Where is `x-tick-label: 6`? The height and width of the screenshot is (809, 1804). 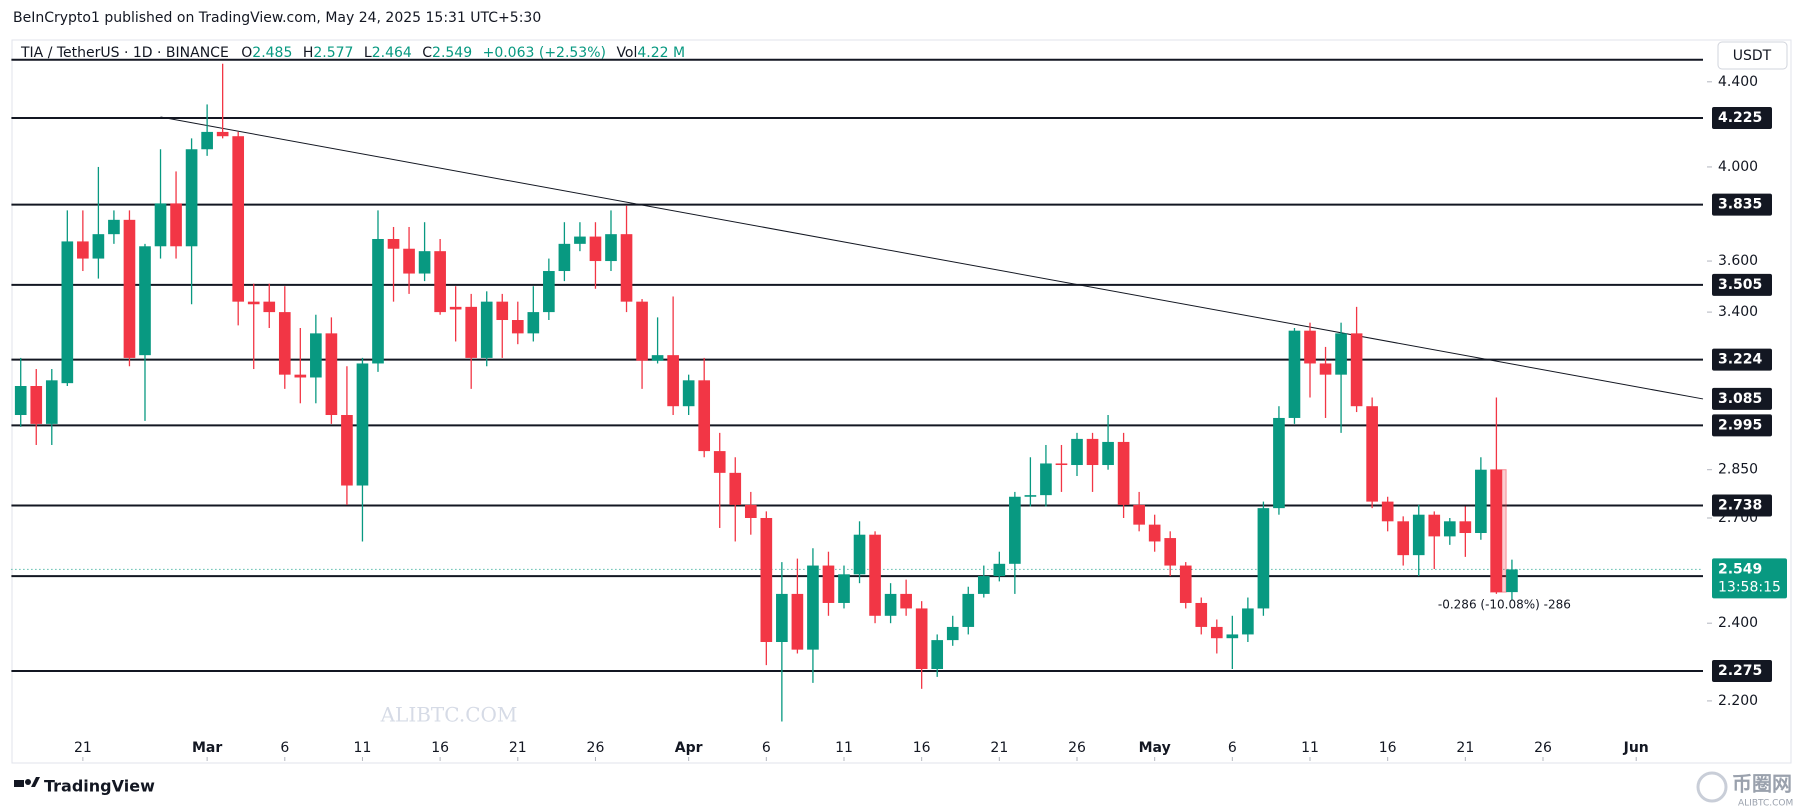 x-tick-label: 6 is located at coordinates (766, 748).